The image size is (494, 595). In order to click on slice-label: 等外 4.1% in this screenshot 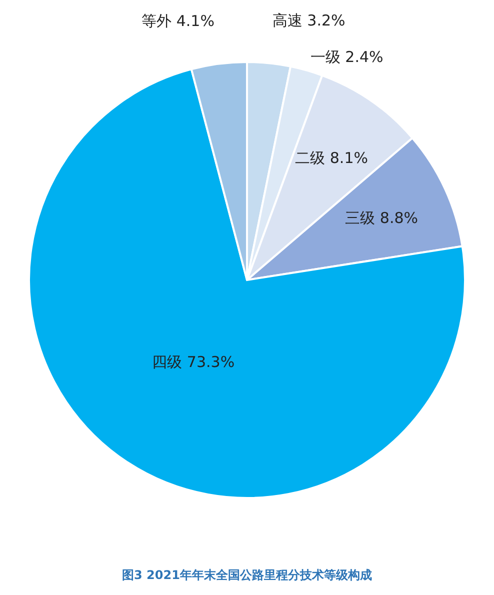, I will do `click(178, 21)`.